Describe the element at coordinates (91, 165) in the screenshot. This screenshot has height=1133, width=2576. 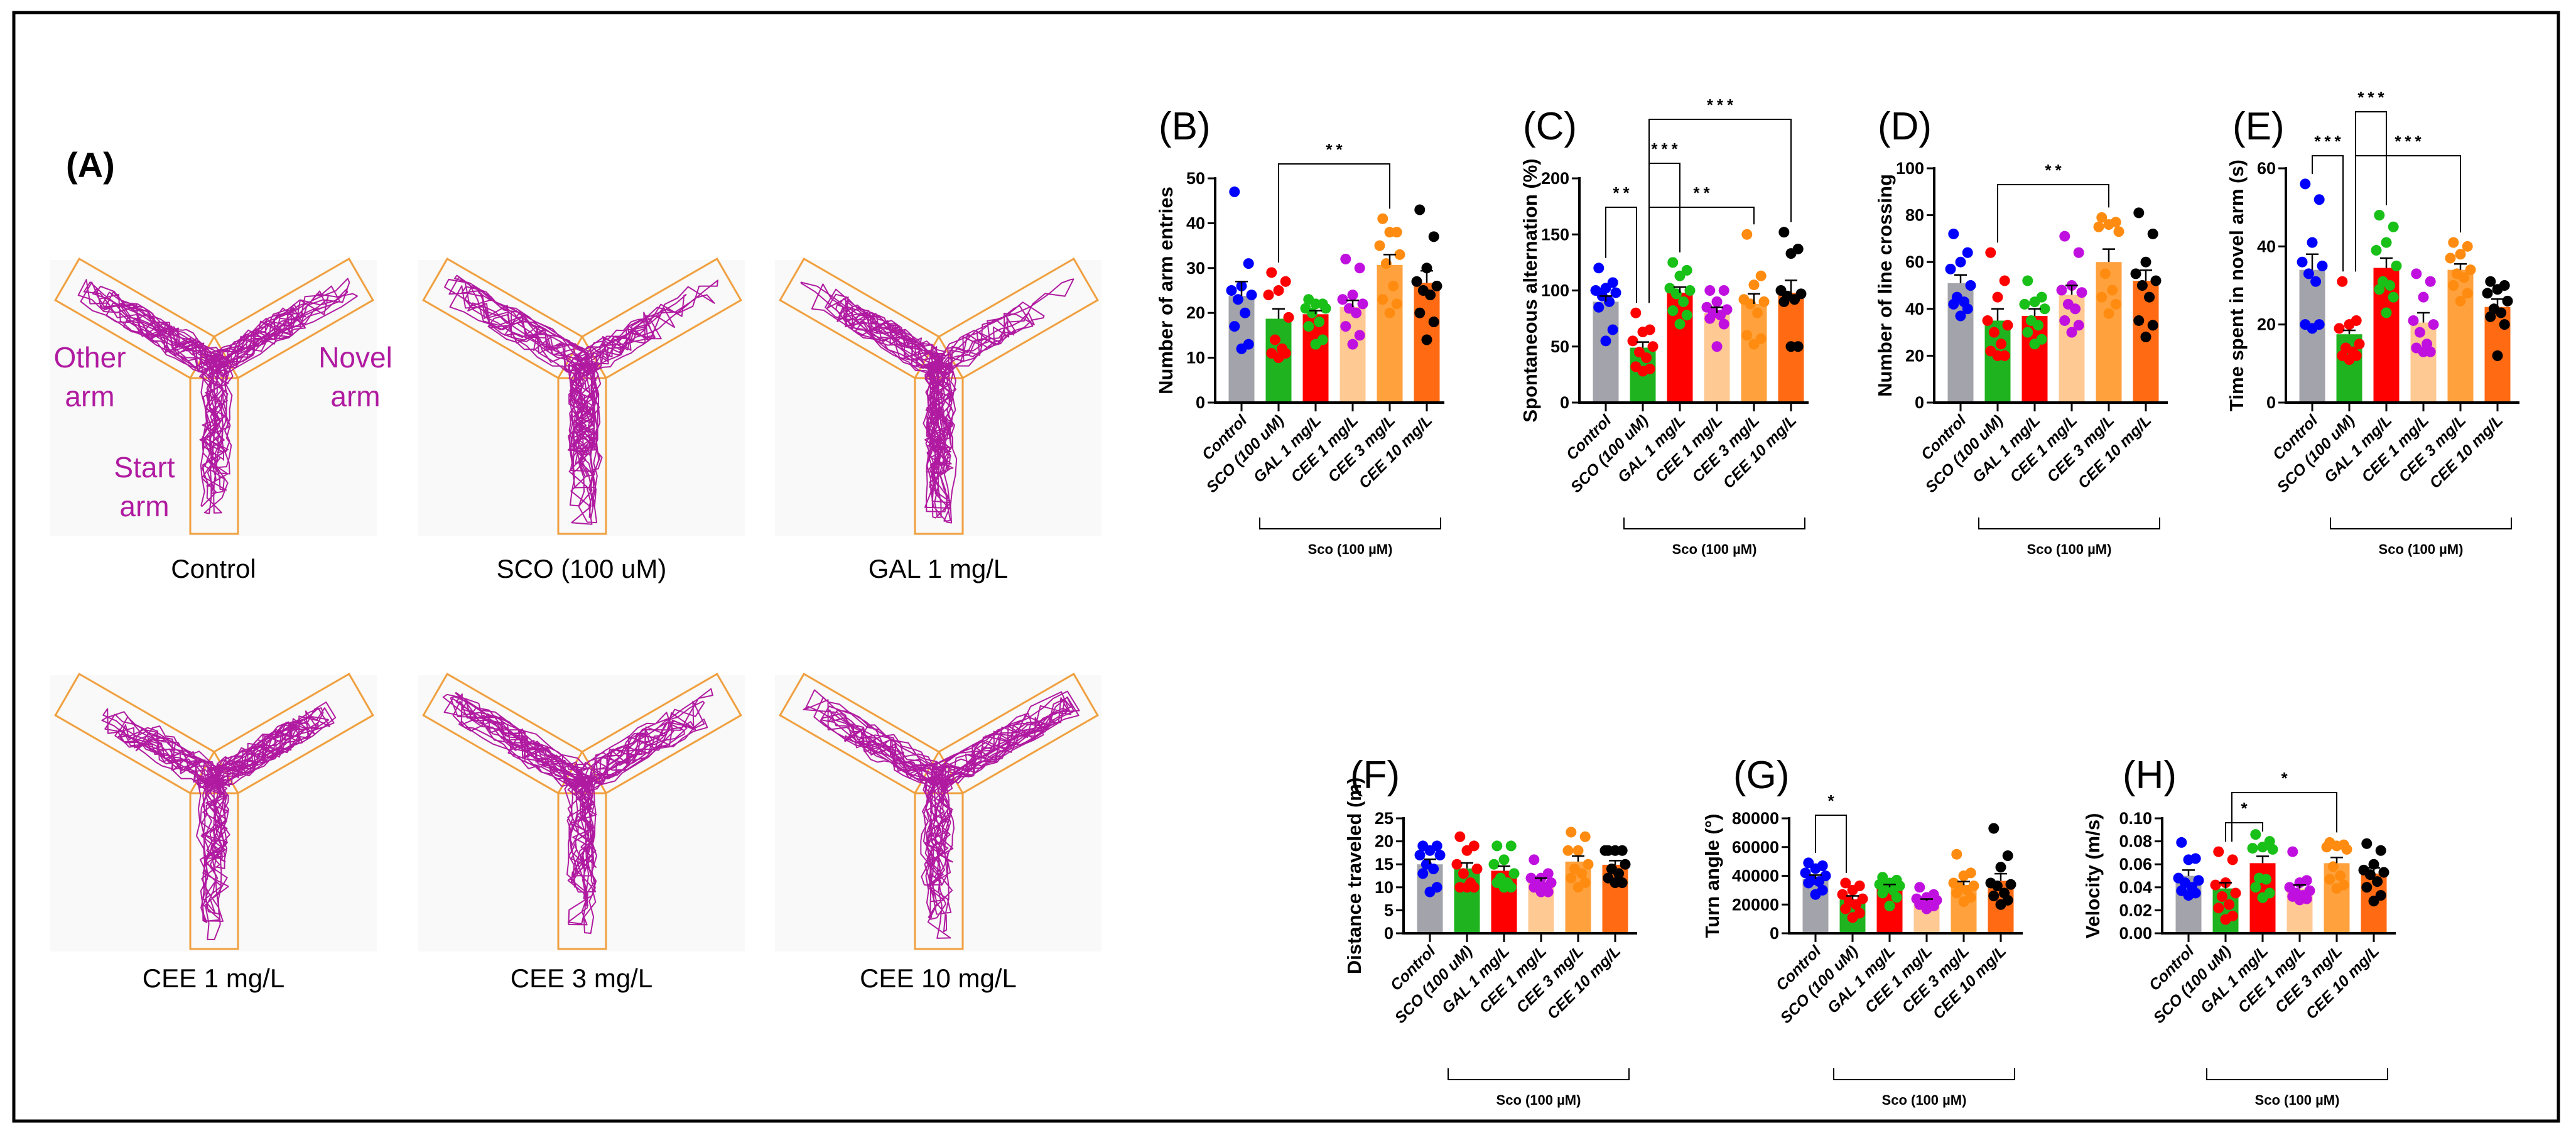
I see `panel-a-label: (A)` at that location.